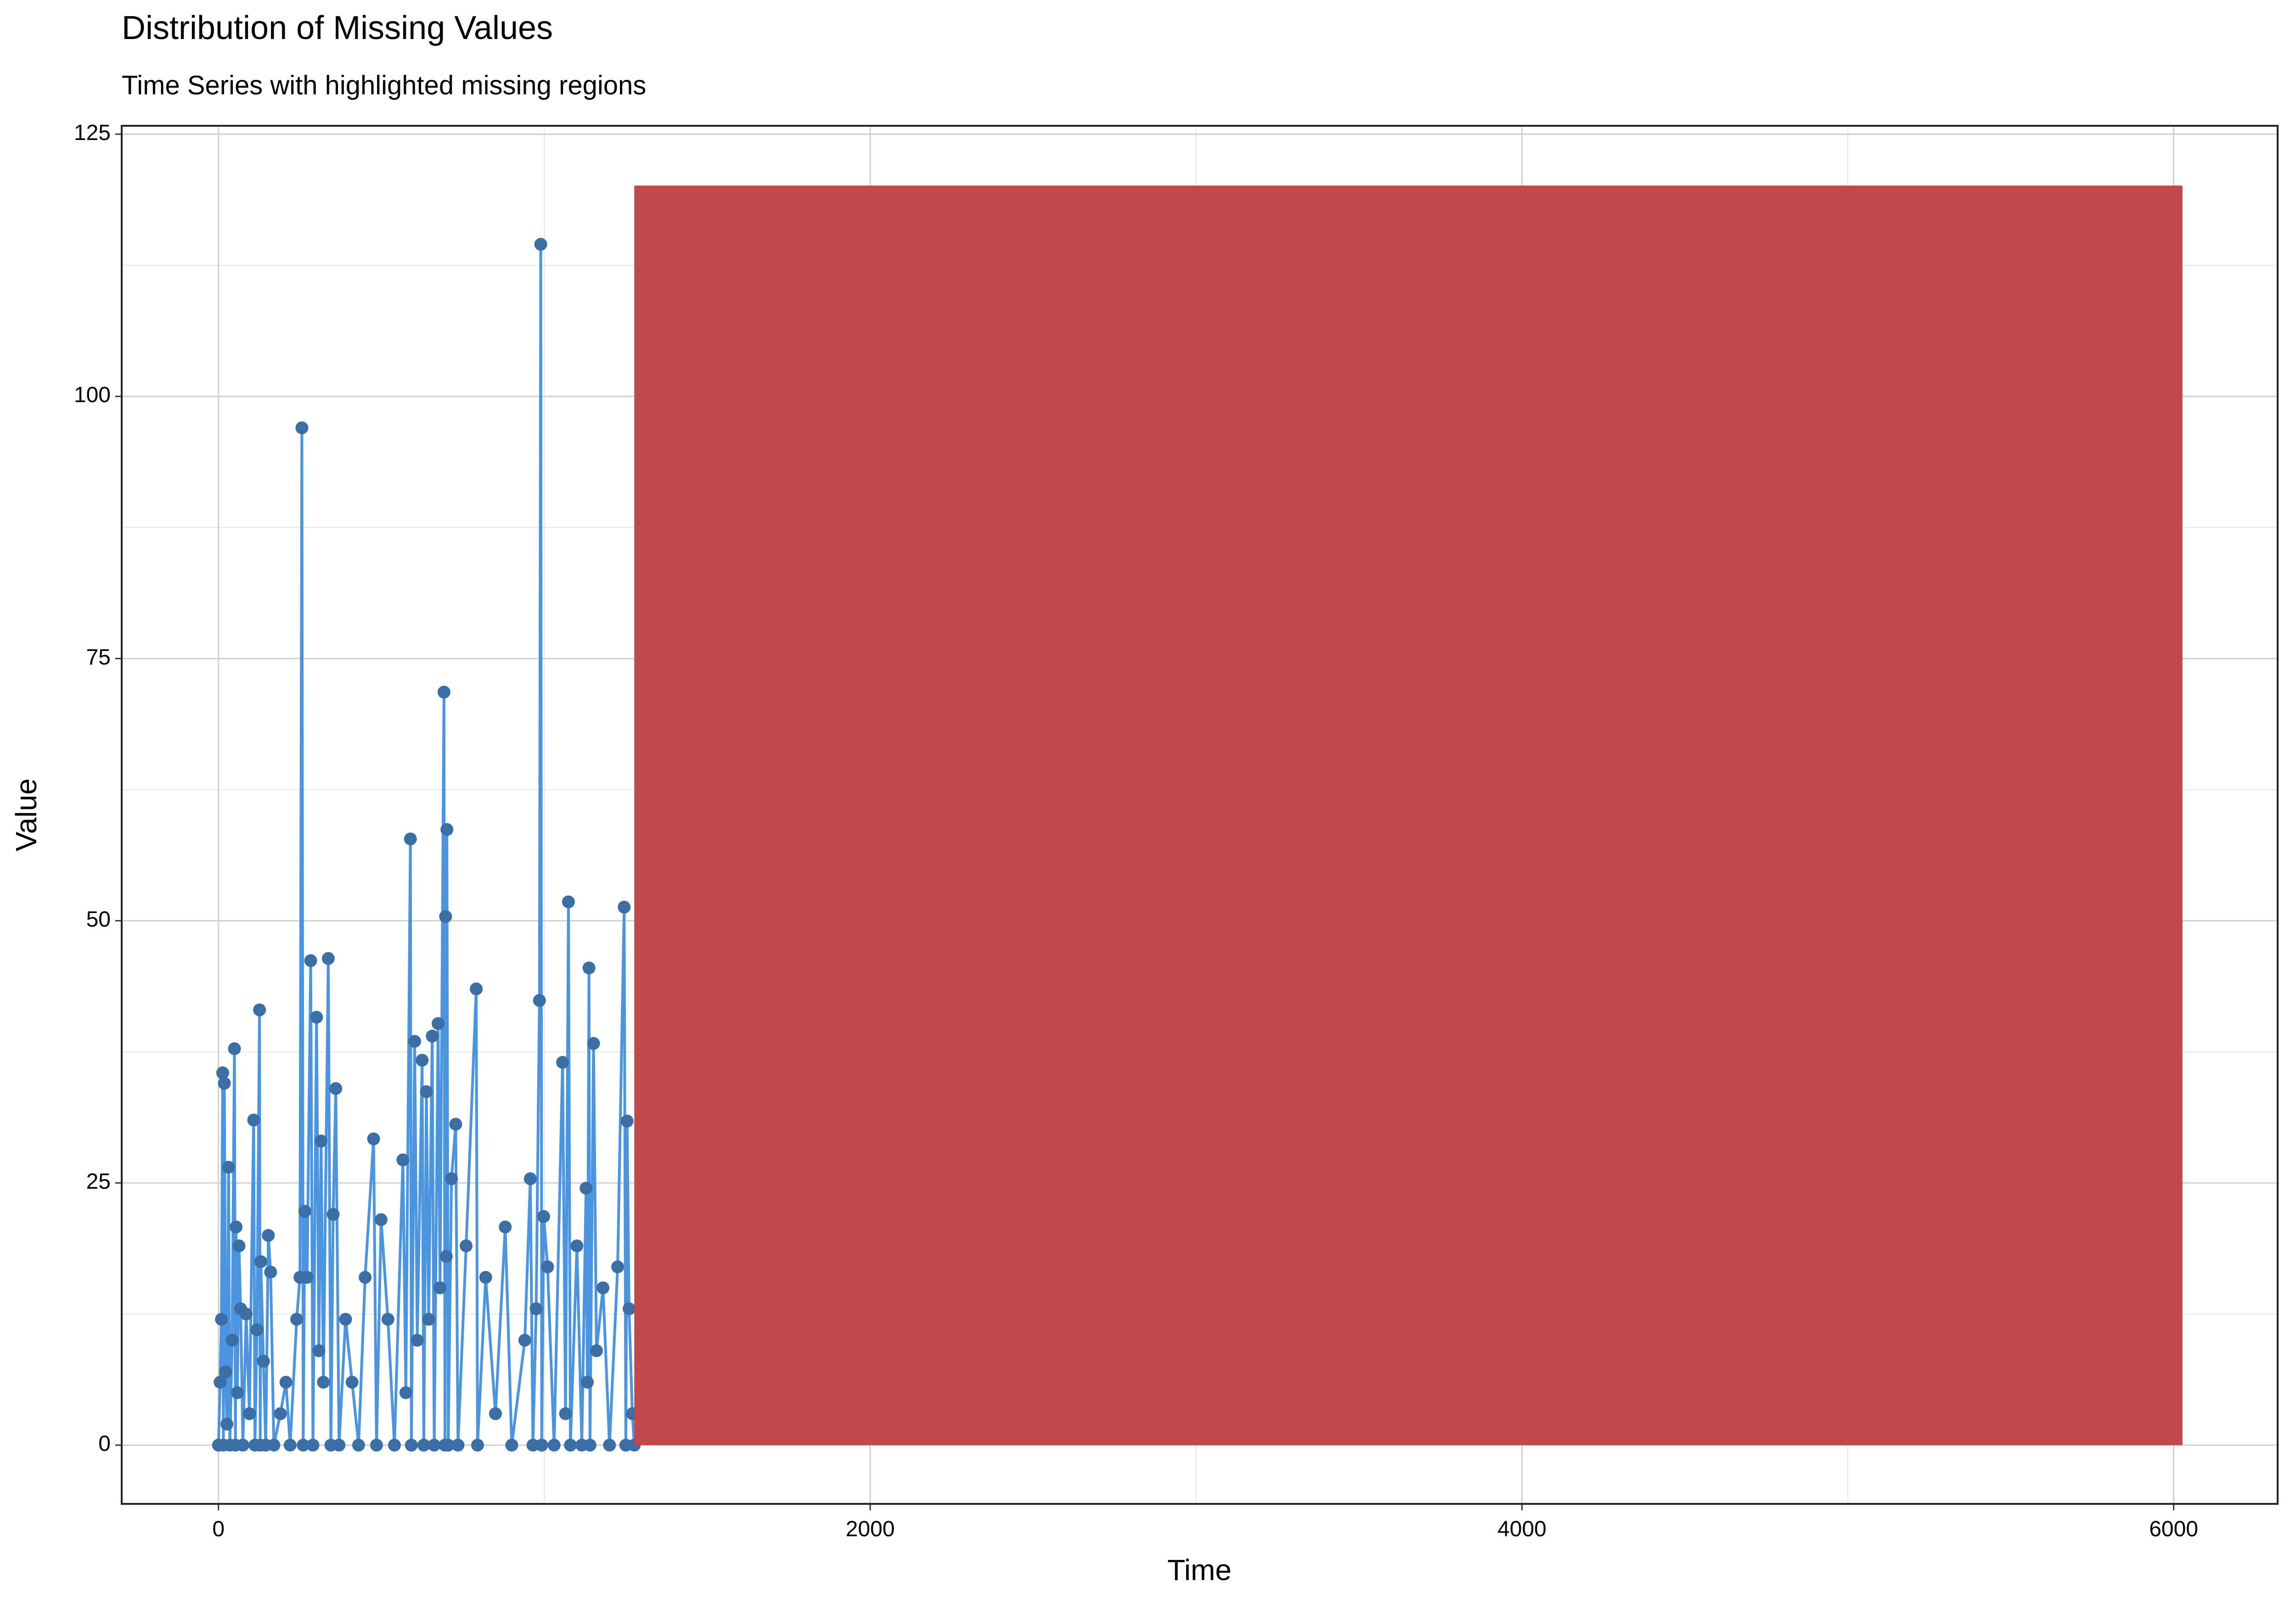 Image resolution: width=2296 pixels, height=1609 pixels. What do you see at coordinates (2173, 1529) in the screenshot?
I see `x-tick-label: 6000` at bounding box center [2173, 1529].